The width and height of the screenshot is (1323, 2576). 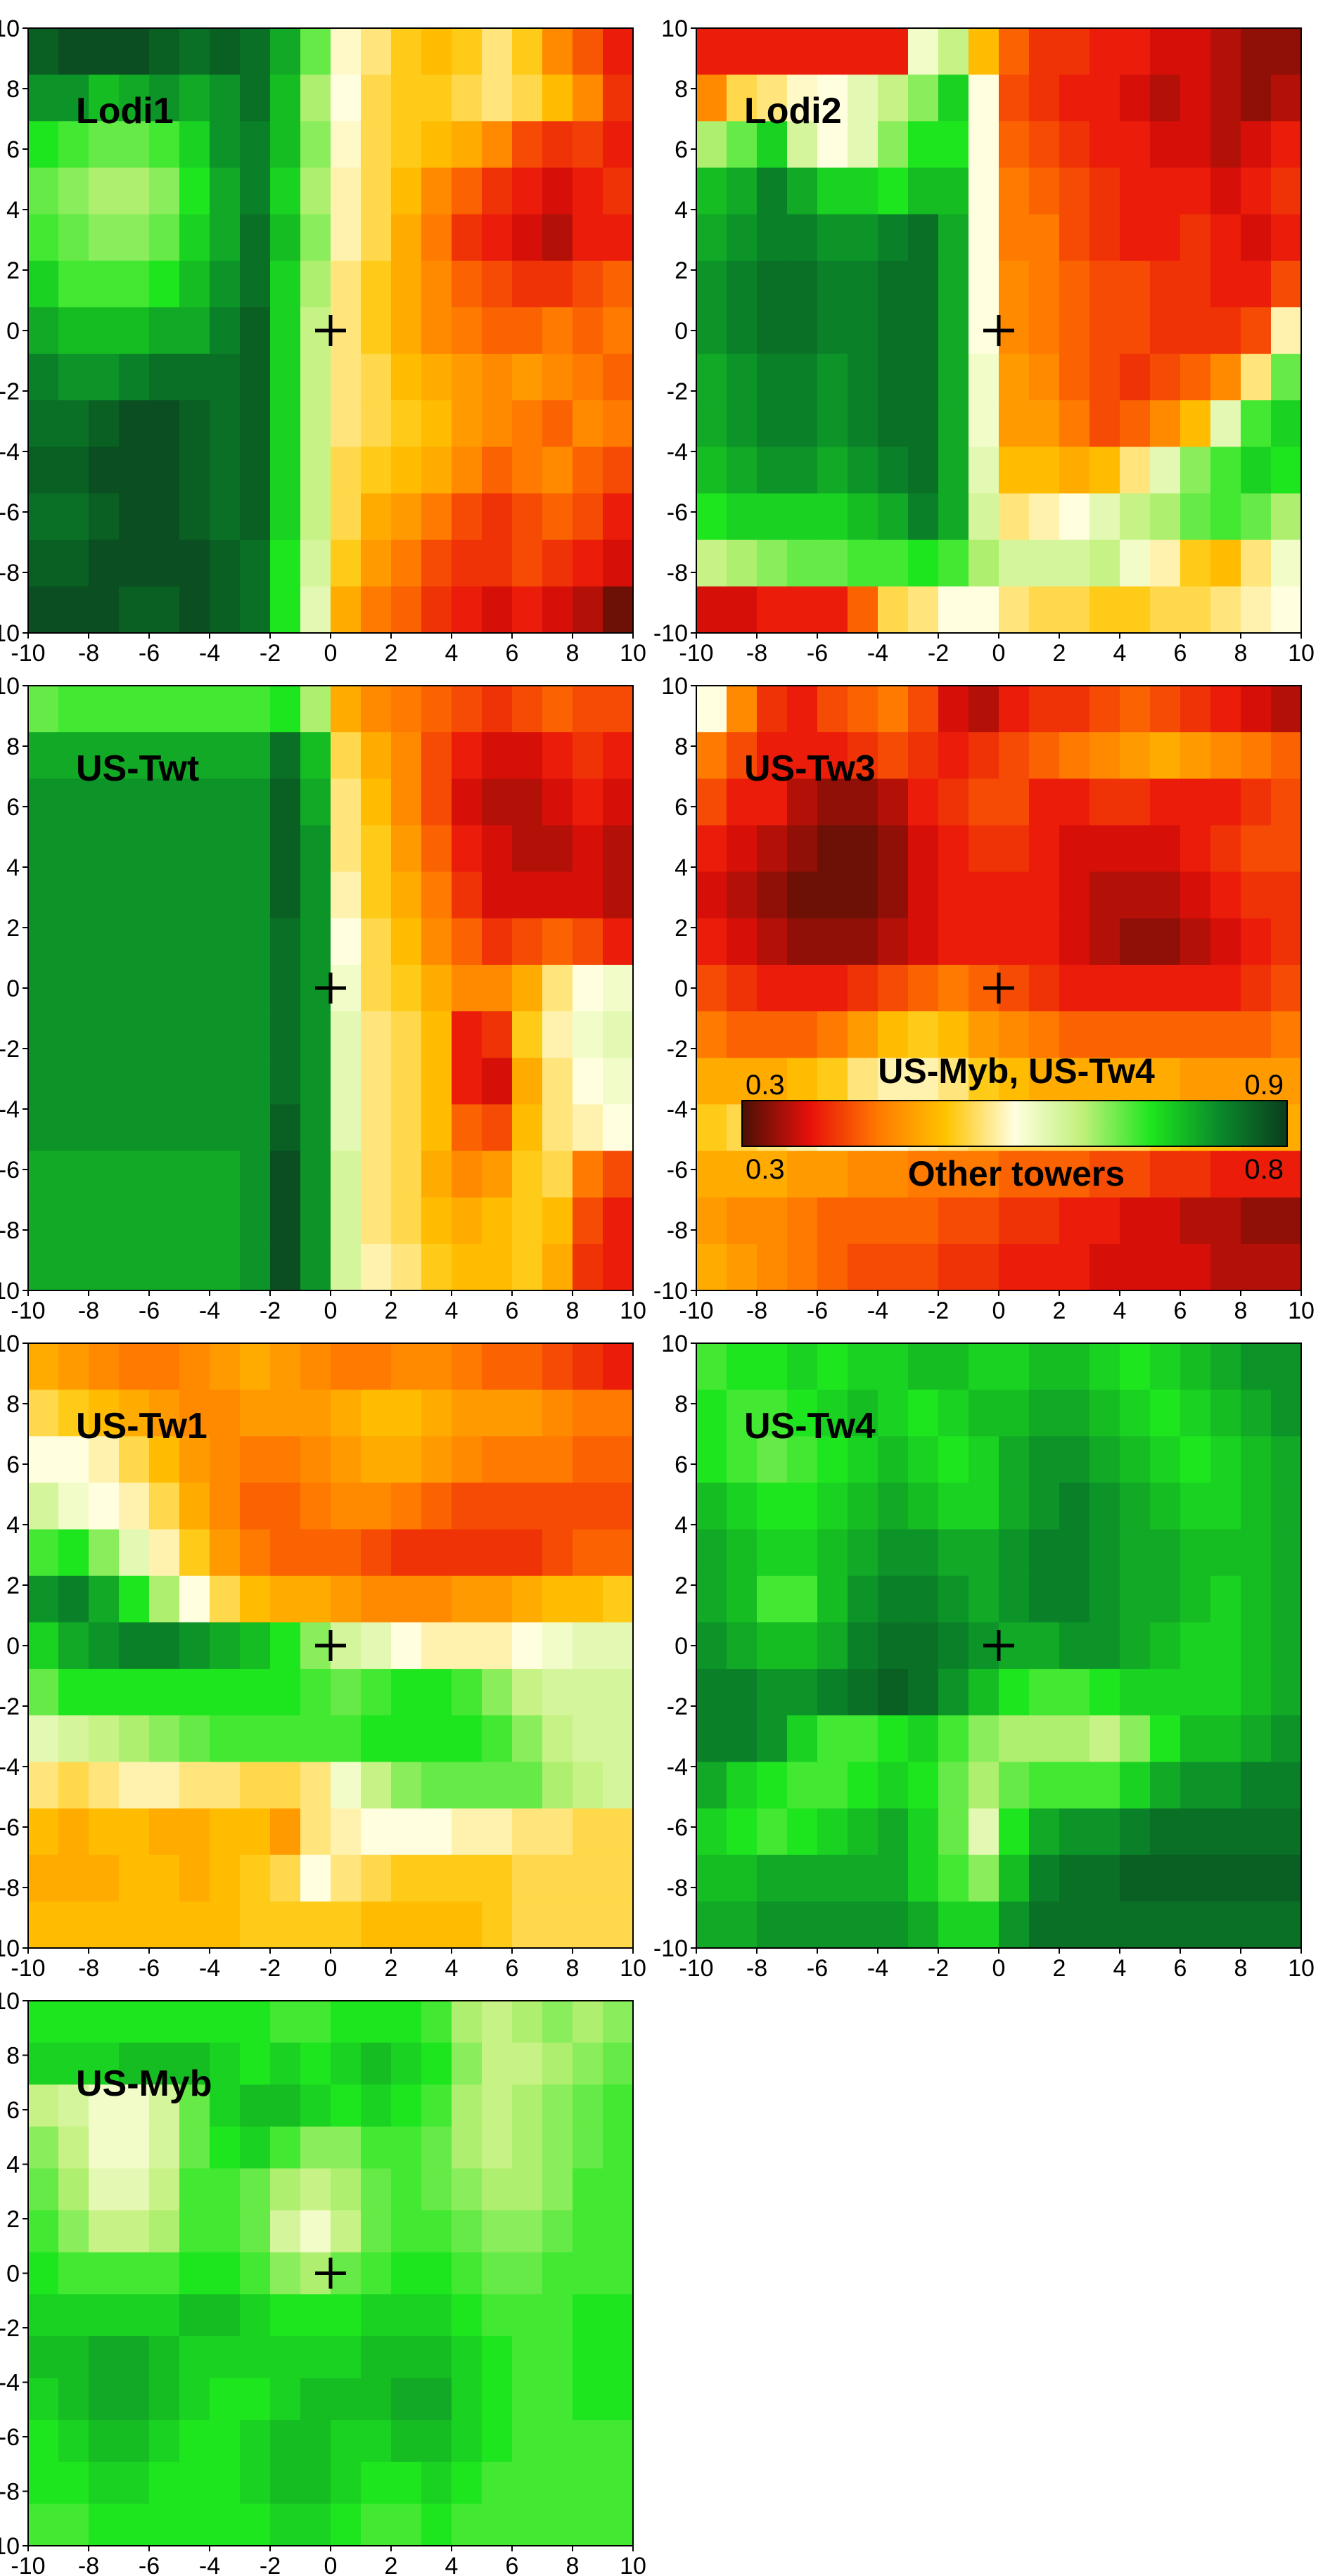 What do you see at coordinates (1016, 1071) in the screenshot?
I see `legend-label-top: US-Myb, US-Tw4` at bounding box center [1016, 1071].